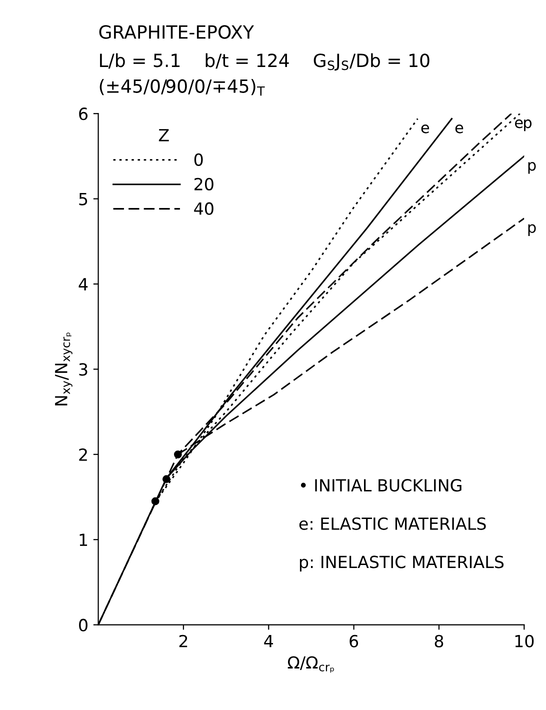 Image resolution: width=546 pixels, height=710 pixels. I want to click on x-tick-label: 8, so click(439, 641).